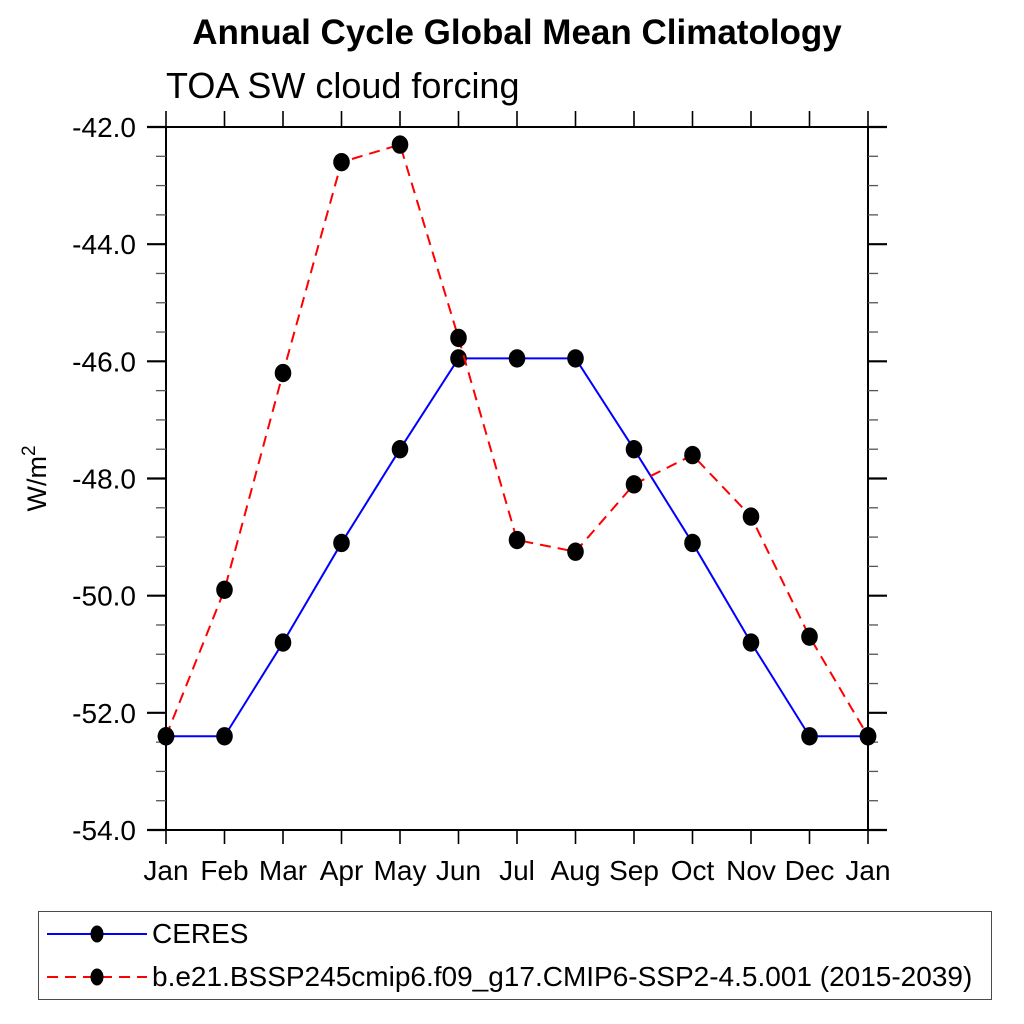 The width and height of the screenshot is (1024, 1024). I want to click on x-axis-month-label: May, so click(400, 870).